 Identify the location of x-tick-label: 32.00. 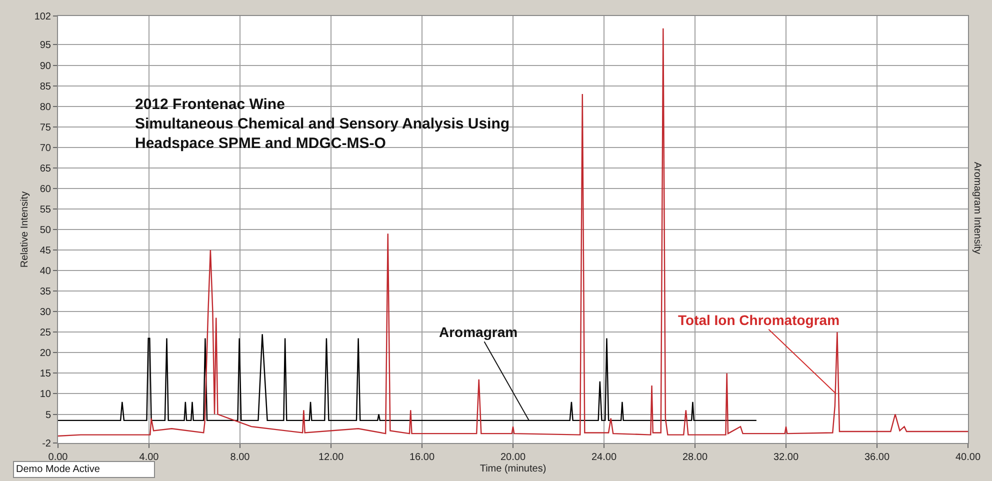
(786, 457).